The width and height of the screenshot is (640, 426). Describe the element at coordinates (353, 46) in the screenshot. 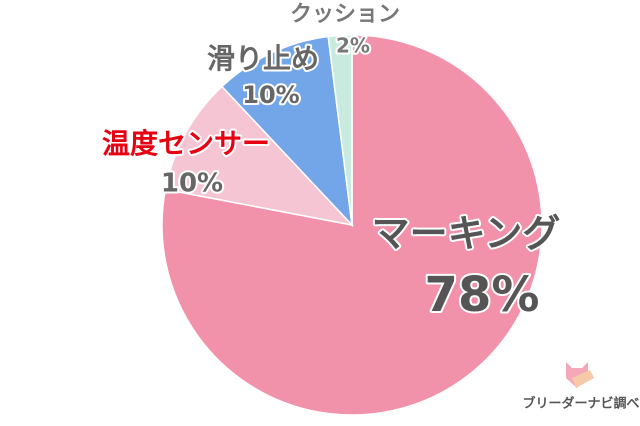

I see `value-label: 2%` at that location.